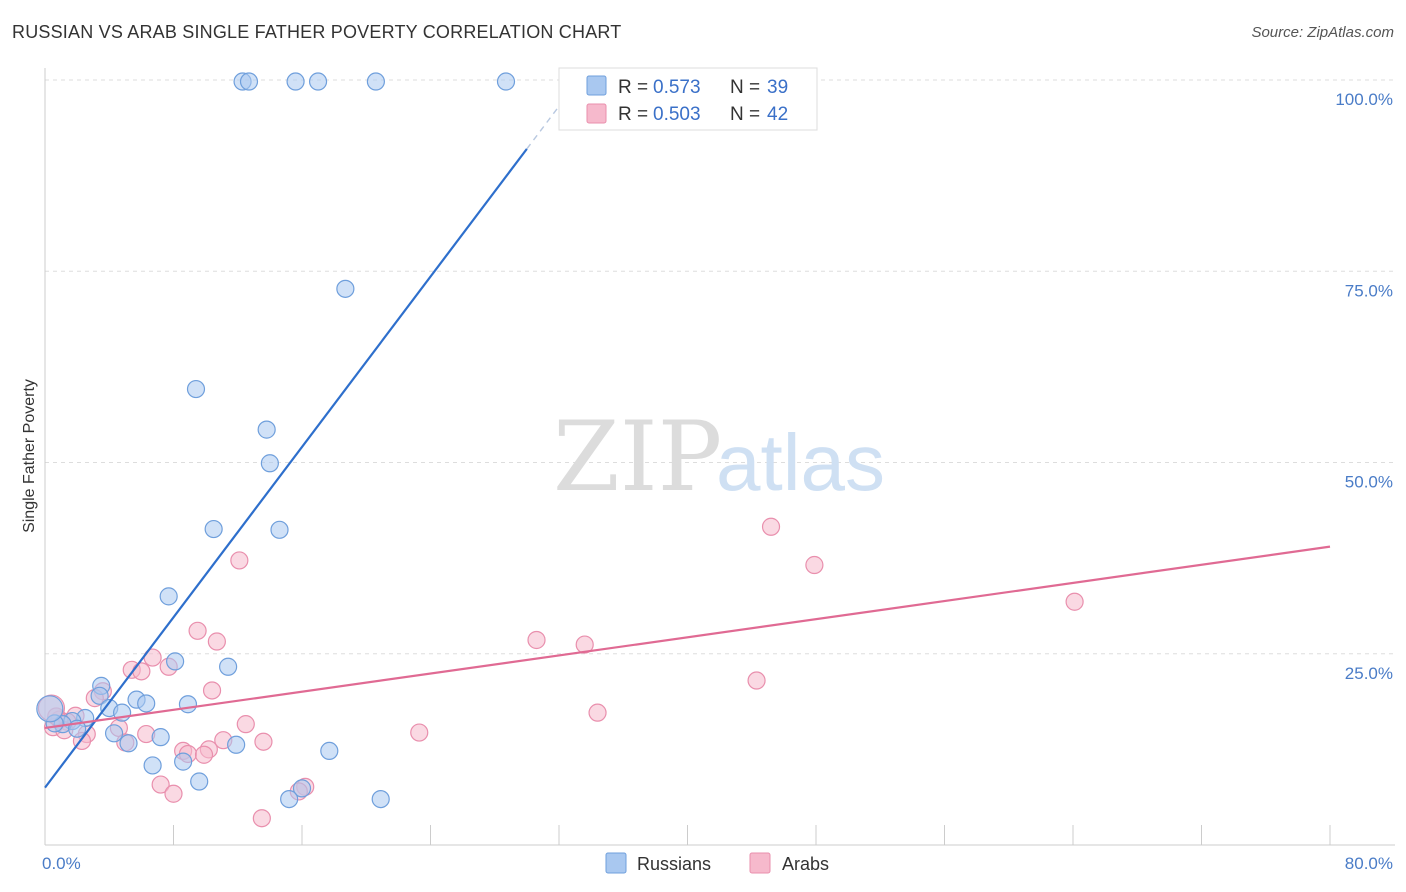 The image size is (1406, 892). I want to click on legend-r-value-1: 0.573, so click(677, 87).